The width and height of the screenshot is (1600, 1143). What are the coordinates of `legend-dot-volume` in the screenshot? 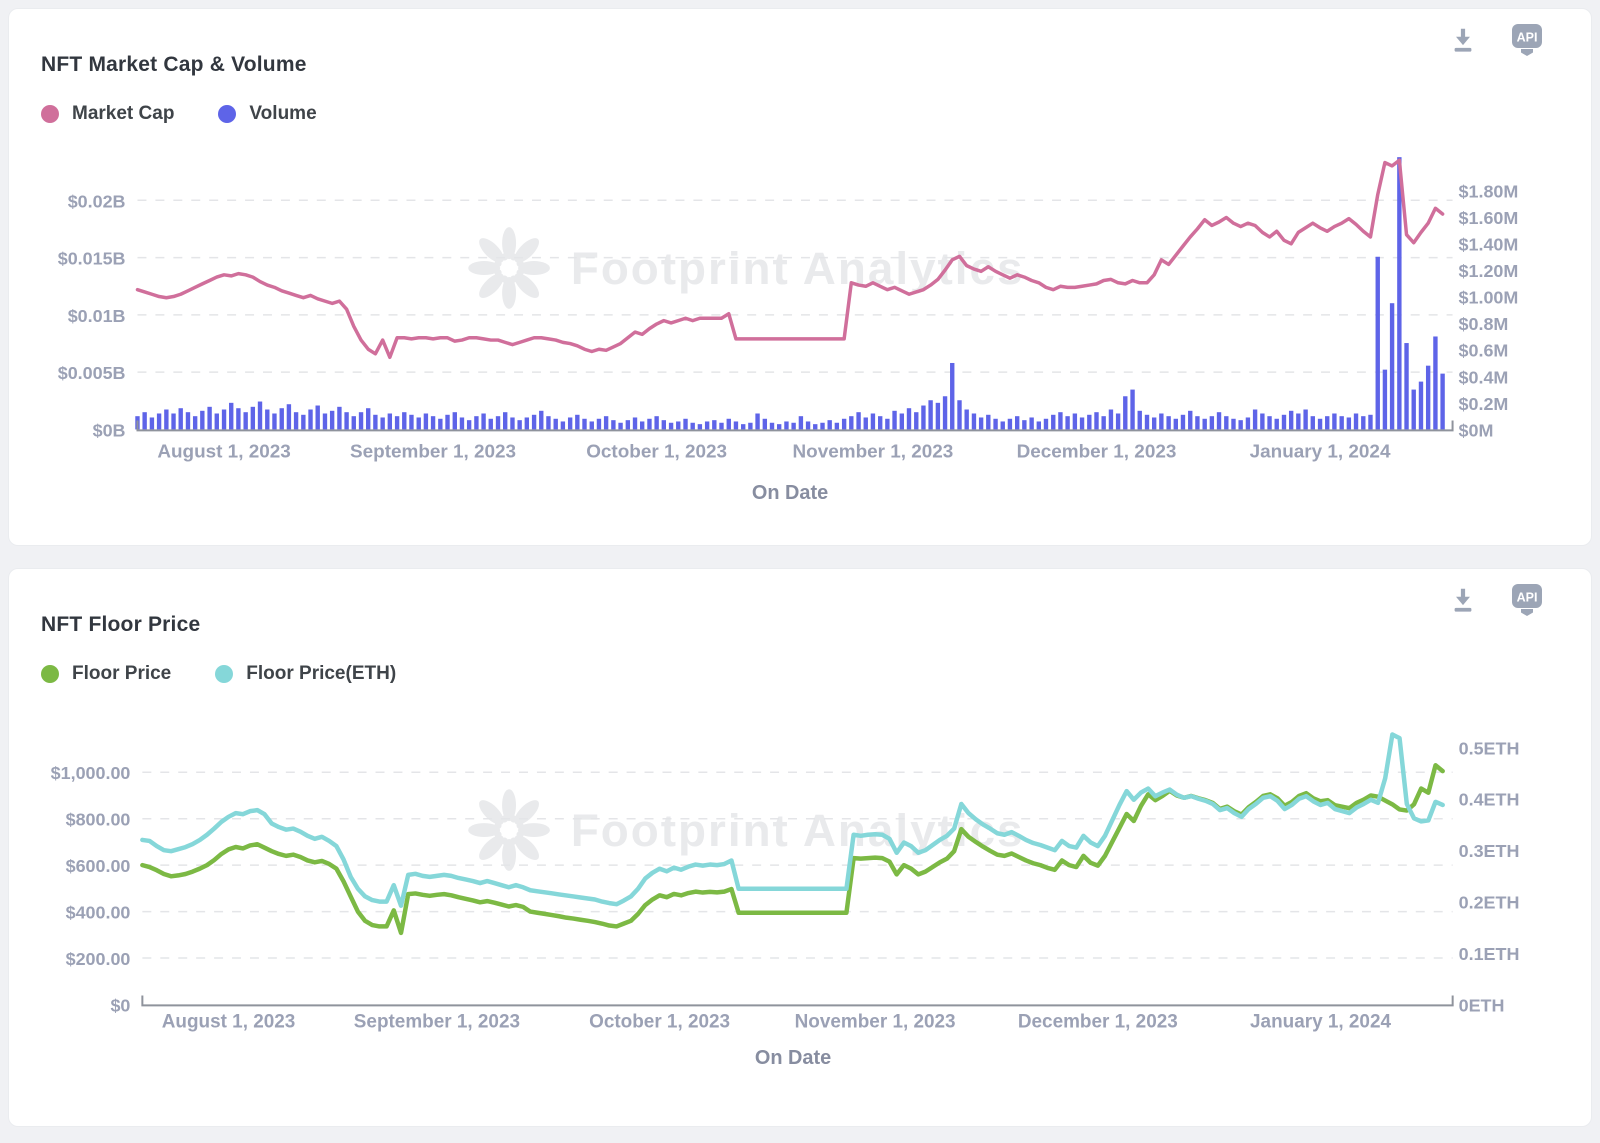 It's located at (227, 114).